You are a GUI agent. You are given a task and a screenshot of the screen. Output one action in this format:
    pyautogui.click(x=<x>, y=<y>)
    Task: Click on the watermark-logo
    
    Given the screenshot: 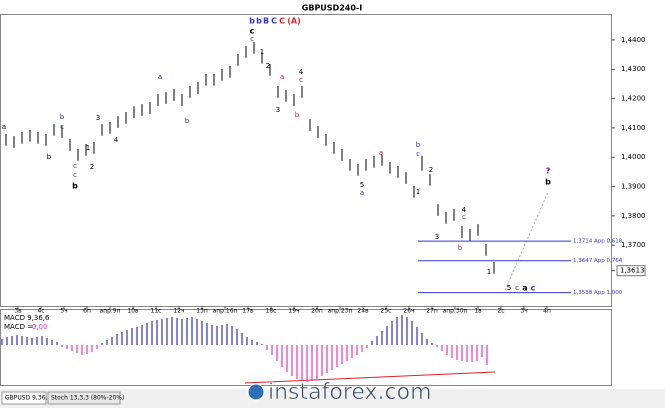 What is the action you would take?
    pyautogui.click(x=256, y=392)
    